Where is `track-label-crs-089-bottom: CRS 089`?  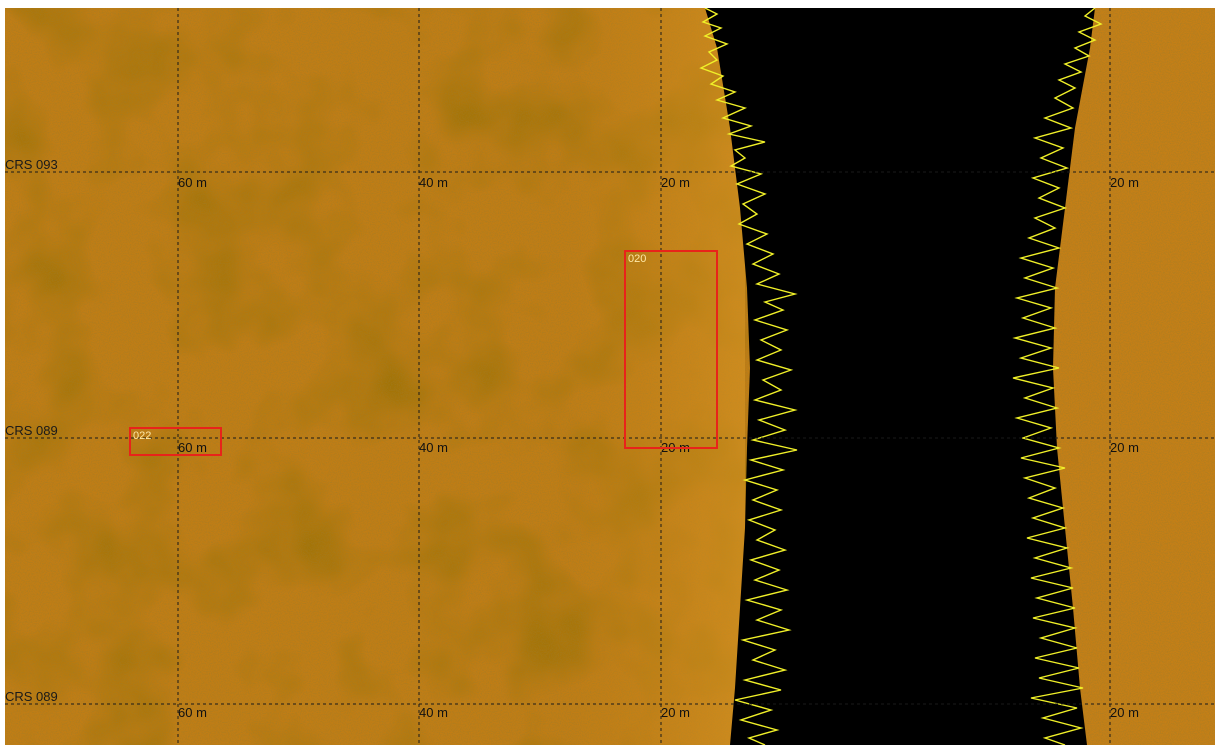
track-label-crs-089-bottom: CRS 089 is located at coordinates (31, 696).